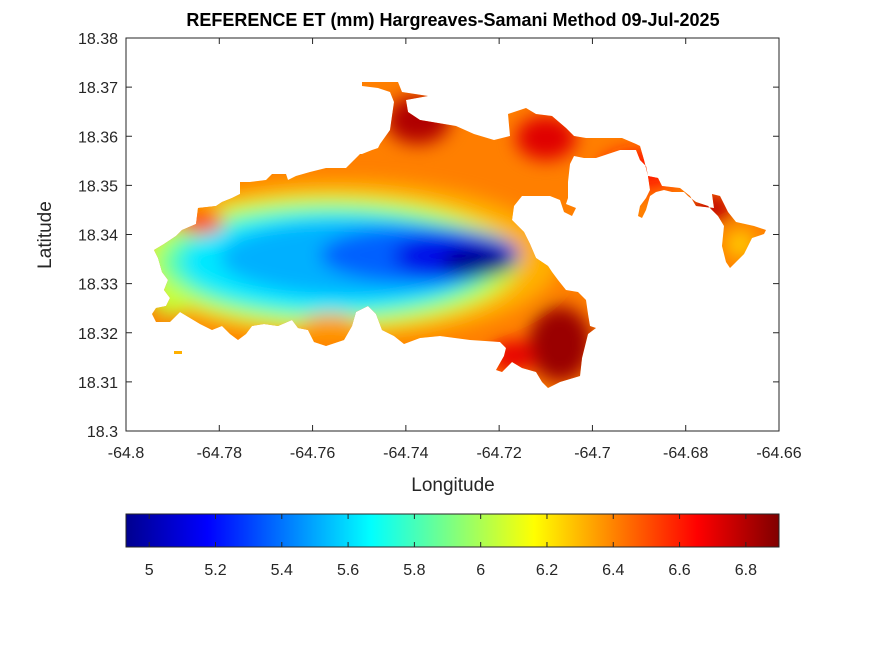 This screenshot has width=875, height=656. I want to click on colorbar, so click(452, 530).